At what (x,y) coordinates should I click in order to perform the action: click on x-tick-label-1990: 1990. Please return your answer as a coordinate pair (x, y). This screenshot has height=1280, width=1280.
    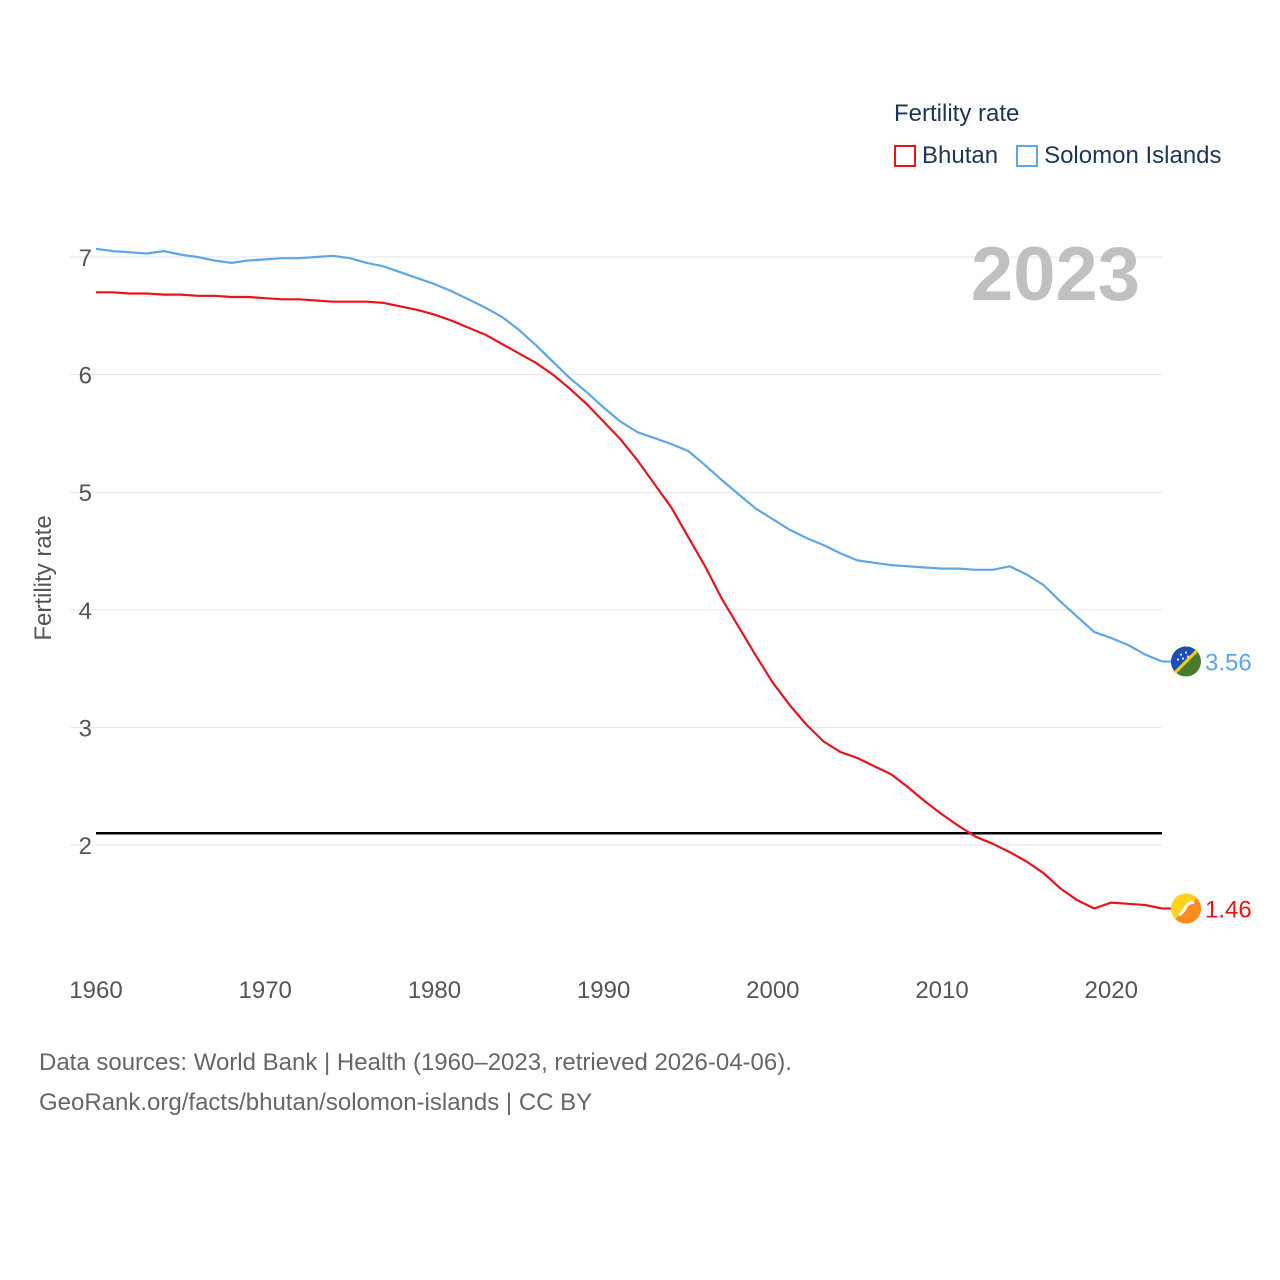
    Looking at the image, I should click on (603, 990).